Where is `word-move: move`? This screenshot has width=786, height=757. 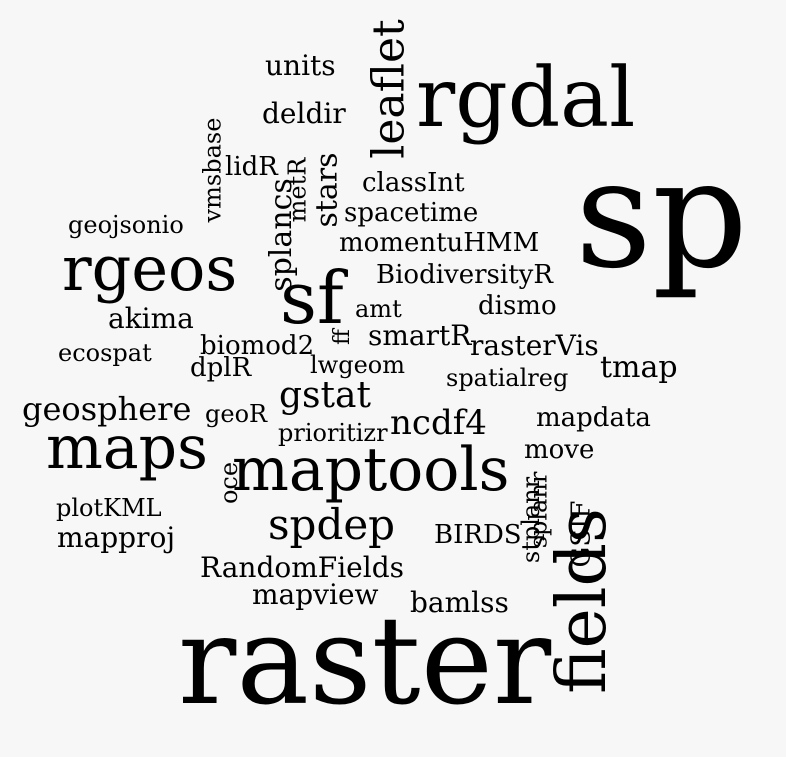
word-move: move is located at coordinates (559, 450).